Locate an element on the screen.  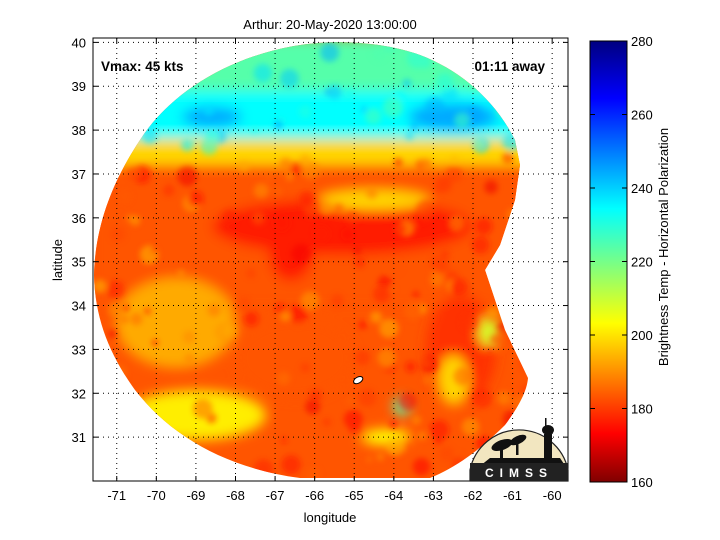
x-tick-label: -71 is located at coordinates (116, 495).